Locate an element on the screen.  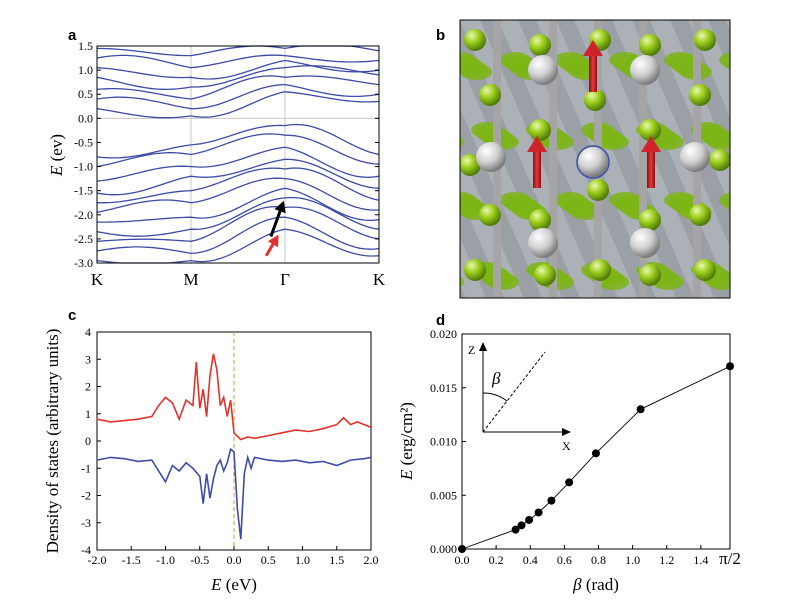
inset-z-arrowhead is located at coordinates (483, 346).